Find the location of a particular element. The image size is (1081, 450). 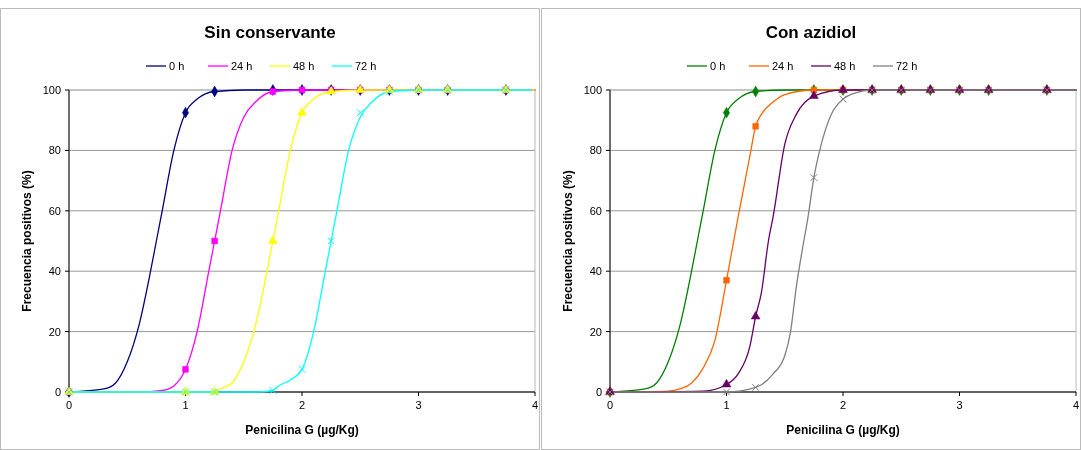

chart-title: Sin conservante is located at coordinates (270, 32).